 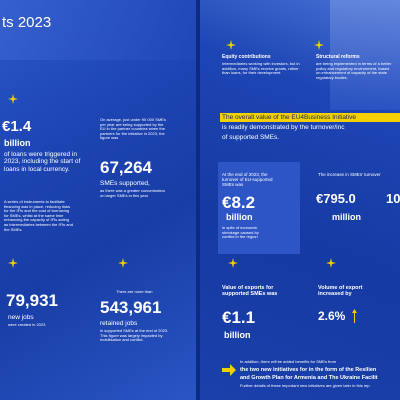 What do you see at coordinates (17, 126) in the screenshot?
I see `loans-amount: €1.4` at bounding box center [17, 126].